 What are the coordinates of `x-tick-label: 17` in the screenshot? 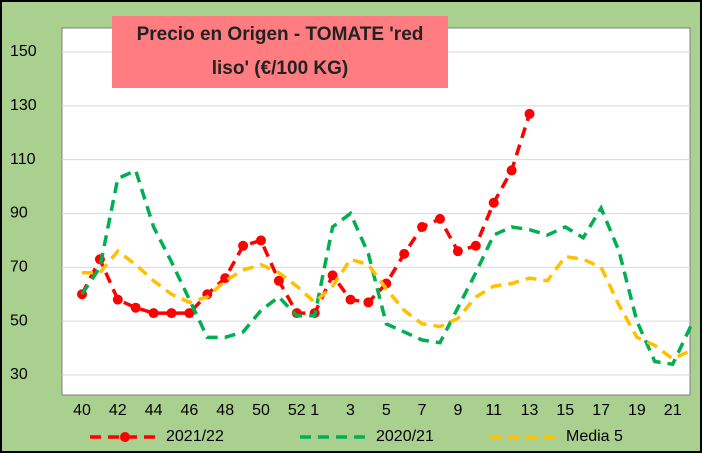 It's located at (601, 410).